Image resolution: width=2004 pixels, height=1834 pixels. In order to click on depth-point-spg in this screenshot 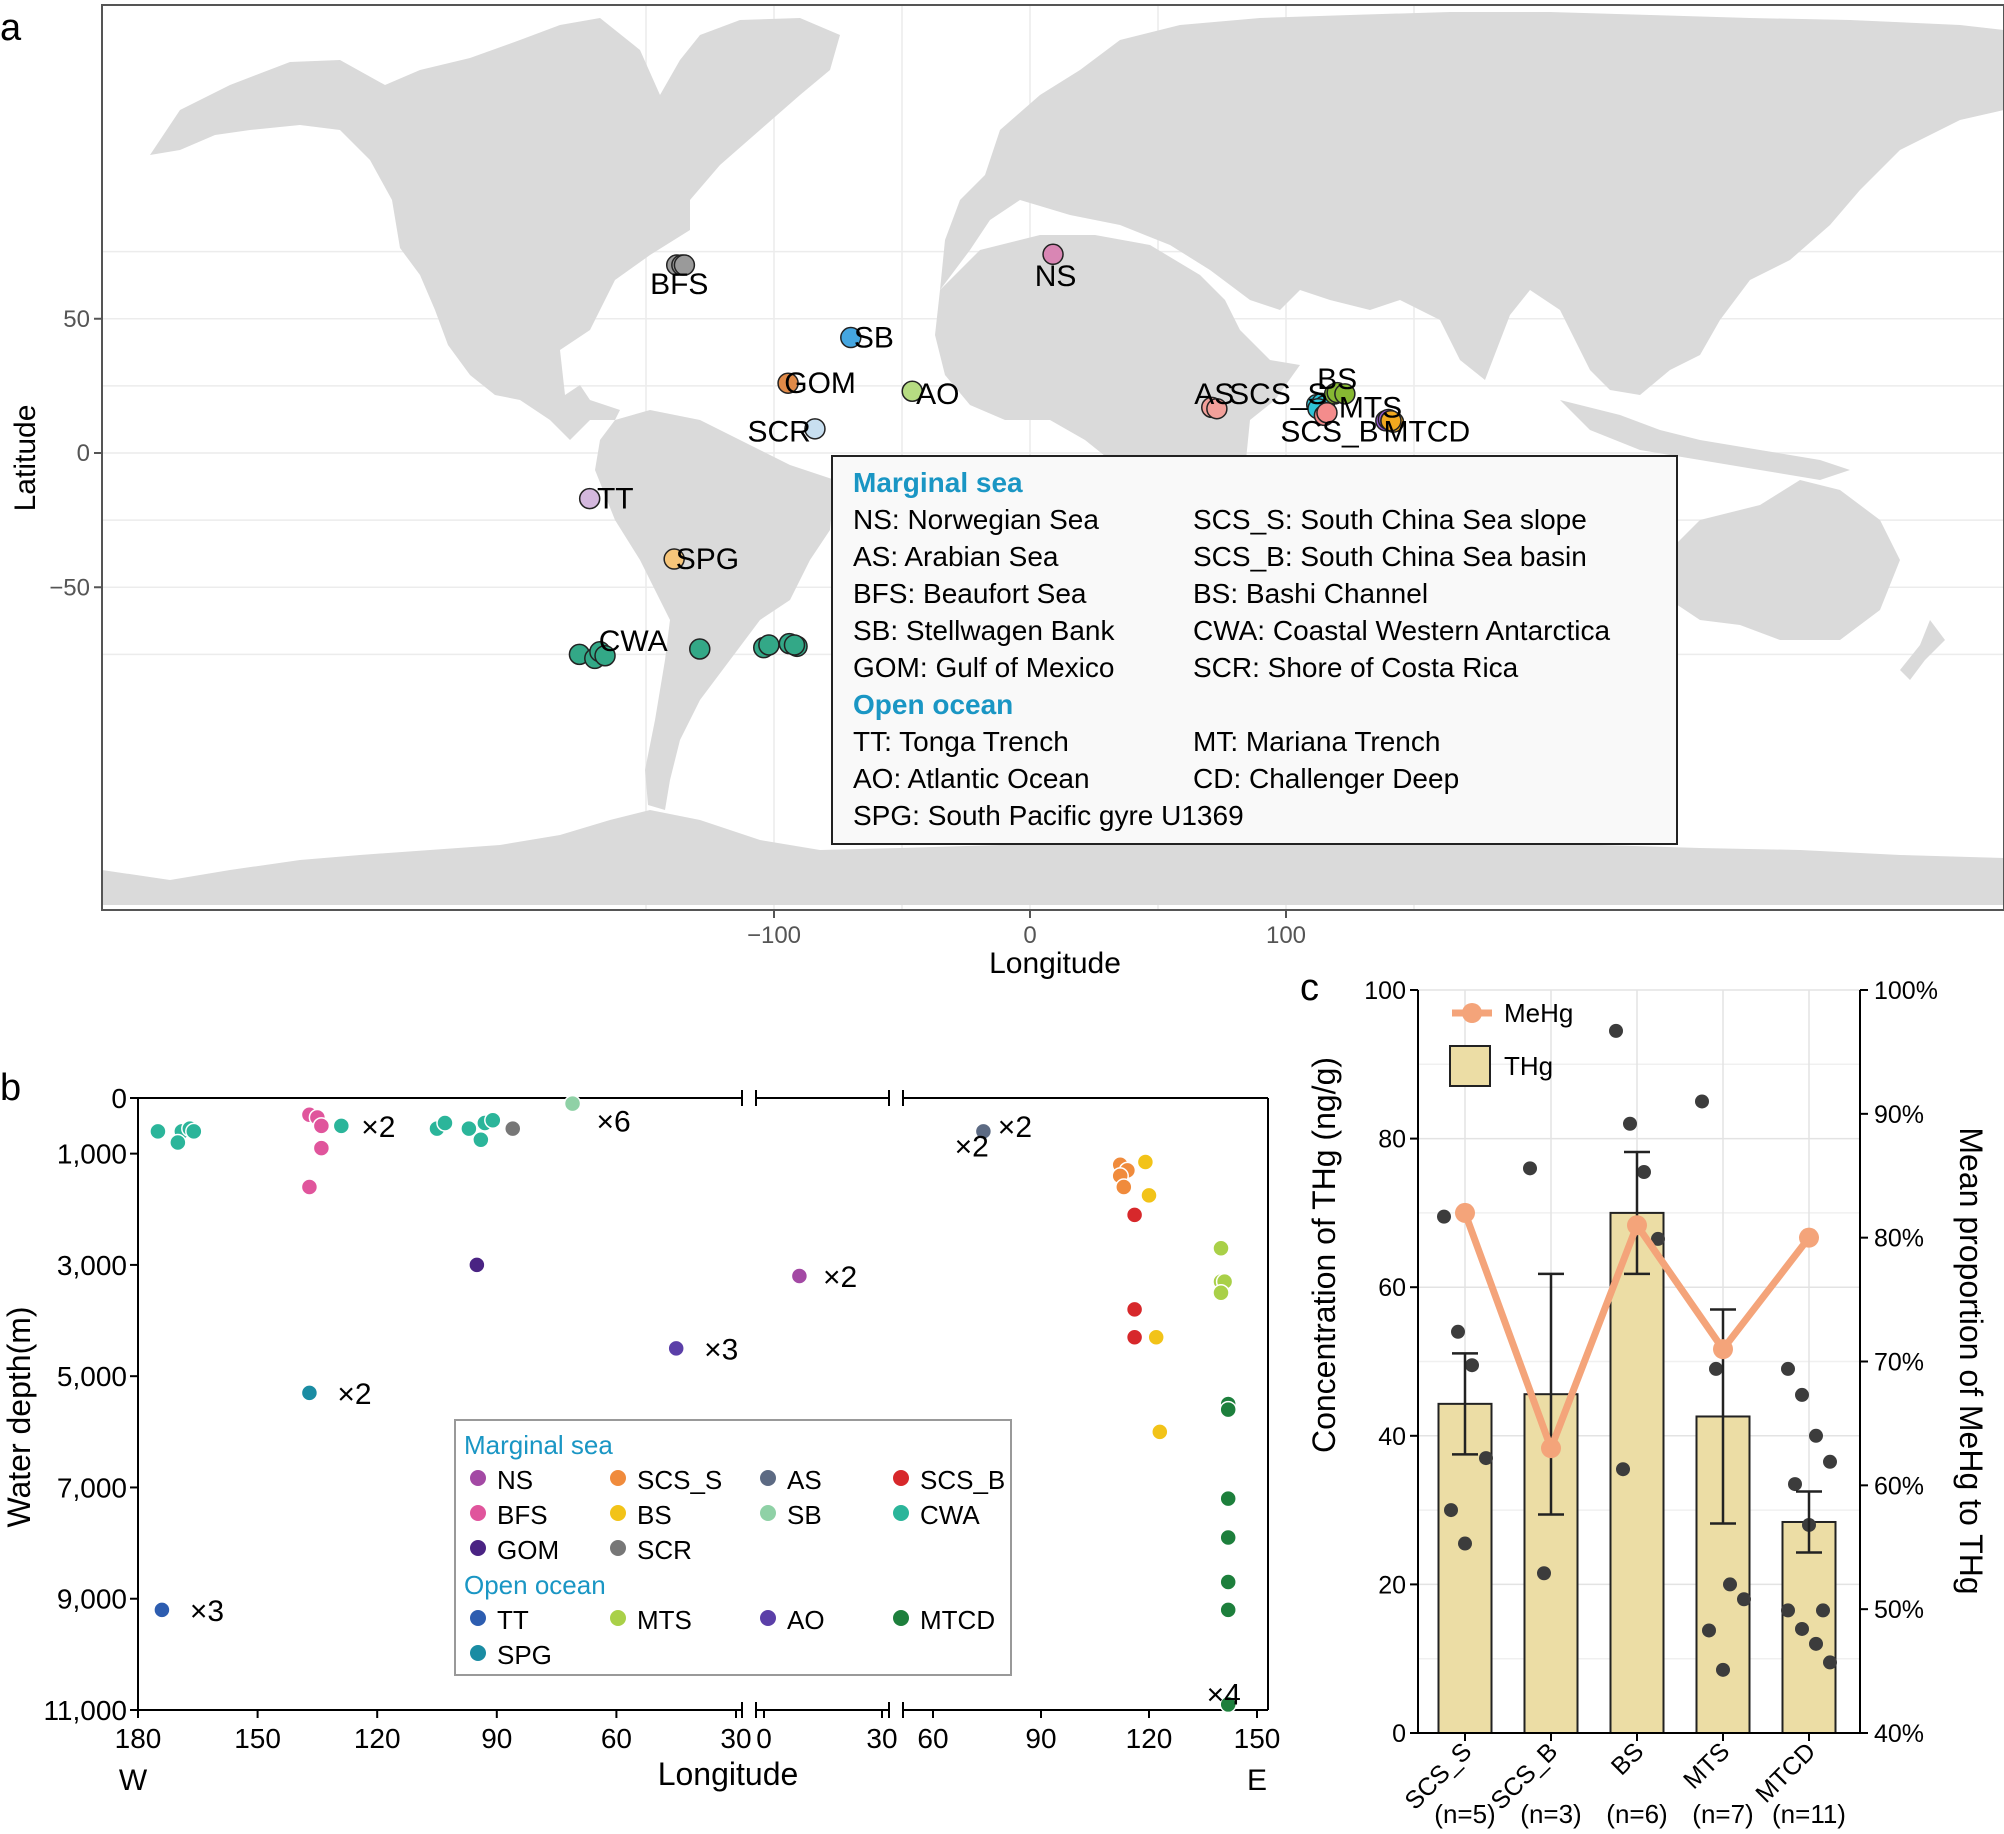, I will do `click(309, 1393)`.